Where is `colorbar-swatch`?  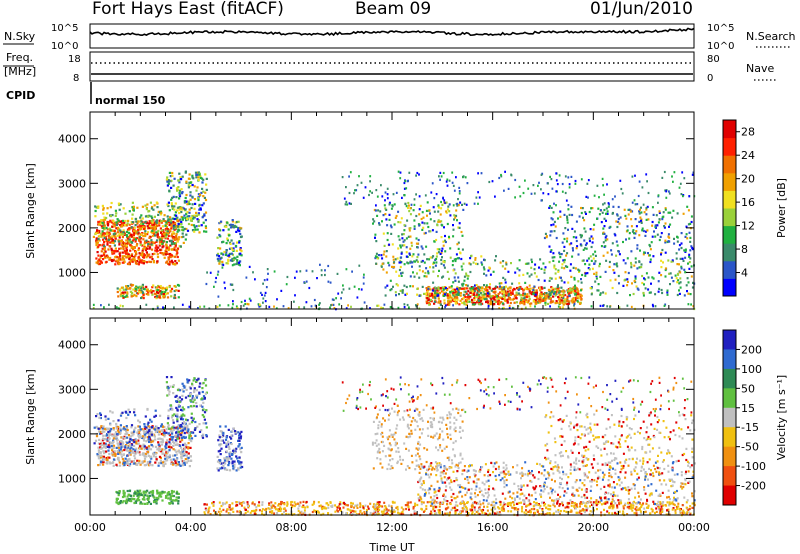 colorbar-swatch is located at coordinates (729, 164).